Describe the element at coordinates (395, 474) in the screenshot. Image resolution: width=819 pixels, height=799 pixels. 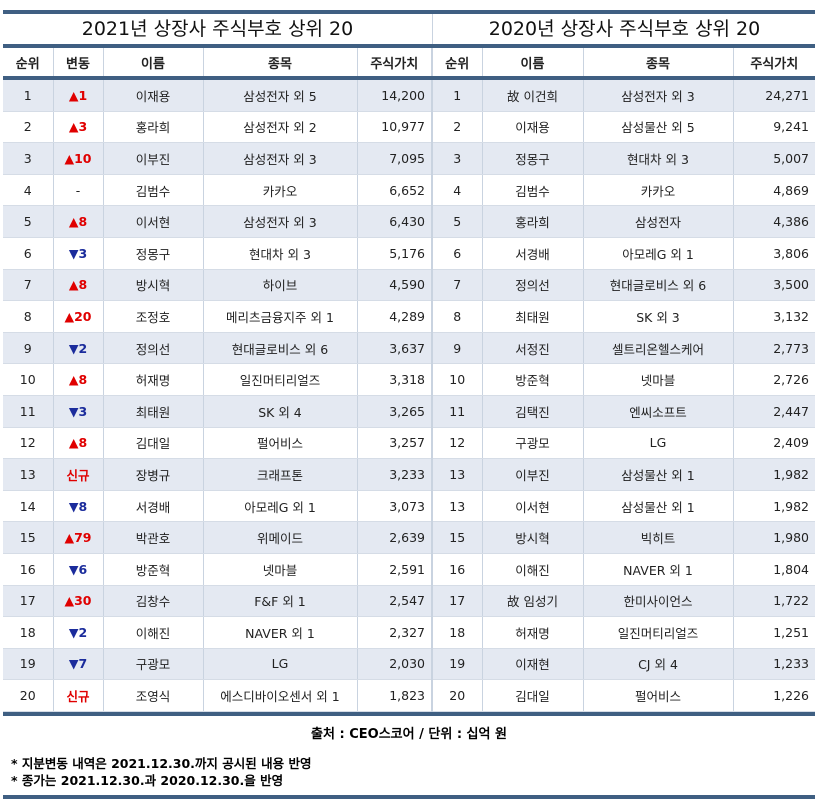
I see `cell-value-2021: 3,233` at that location.